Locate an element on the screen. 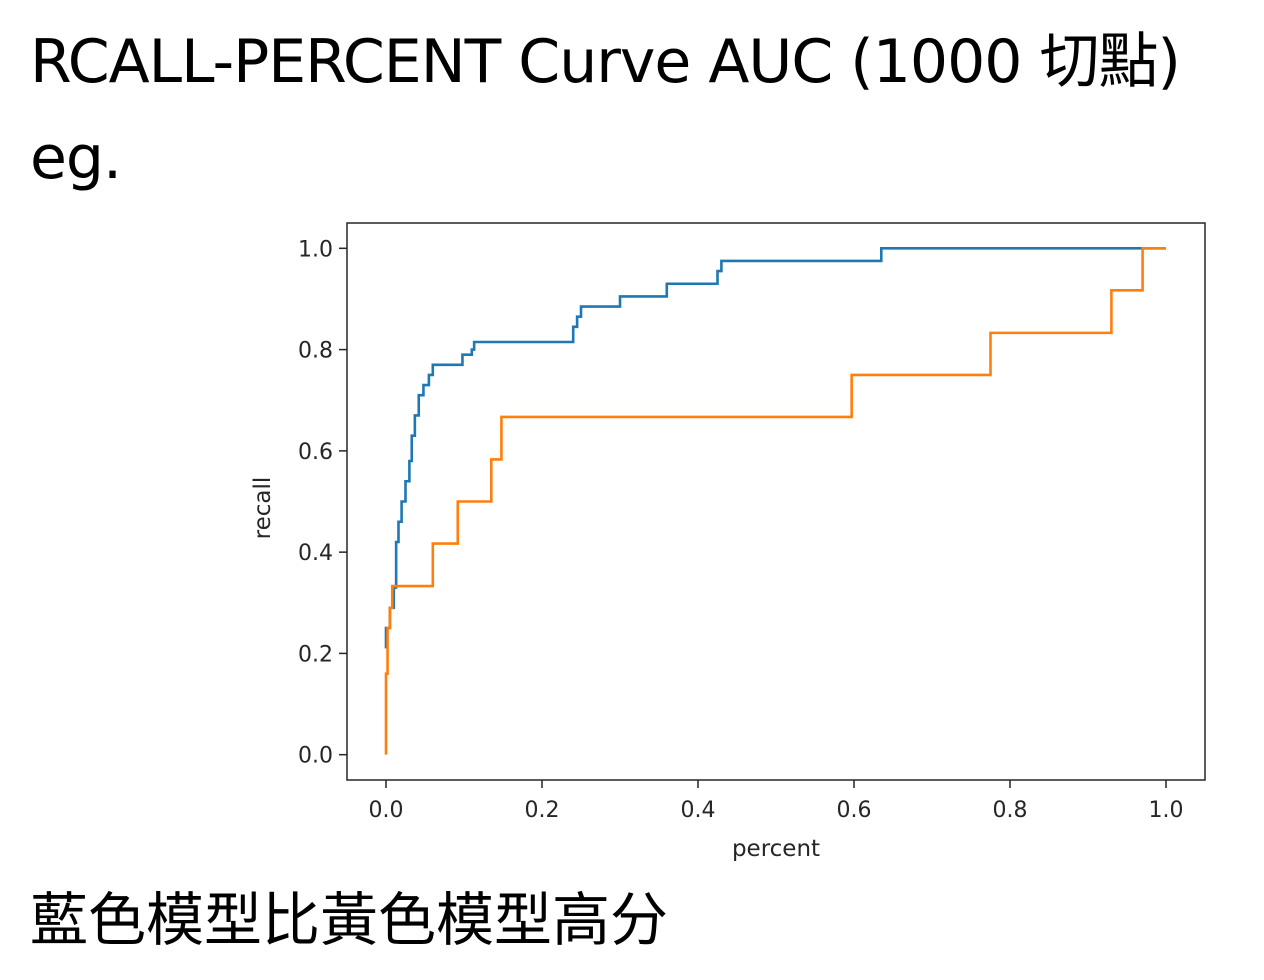 The width and height of the screenshot is (1264, 980). y-tick-label: 0.4 is located at coordinates (315, 553).